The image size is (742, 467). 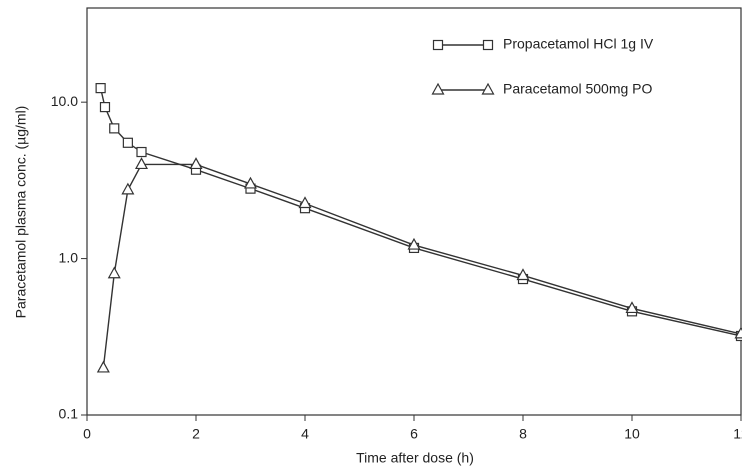 I want to click on x-tick-label: 8, so click(x=523, y=434).